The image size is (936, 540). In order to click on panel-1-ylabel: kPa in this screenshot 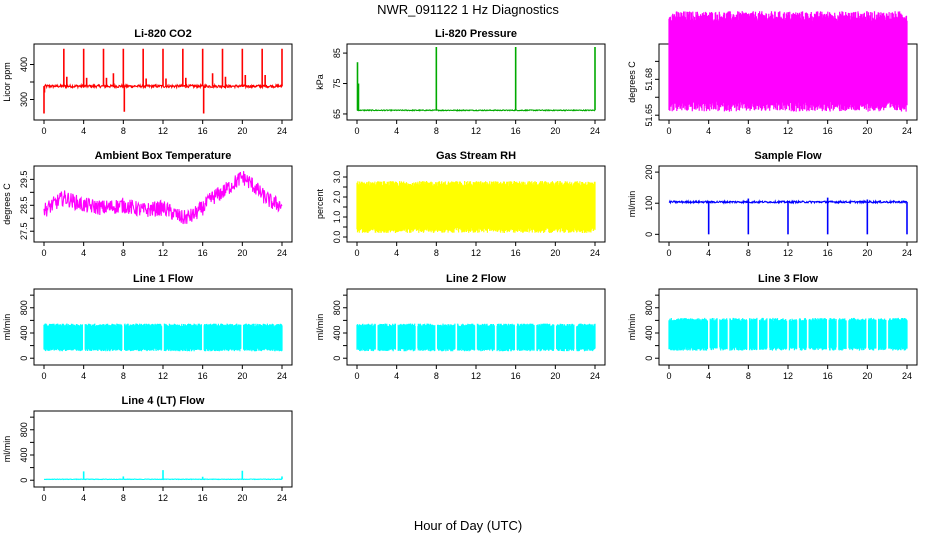, I will do `click(320, 82)`.